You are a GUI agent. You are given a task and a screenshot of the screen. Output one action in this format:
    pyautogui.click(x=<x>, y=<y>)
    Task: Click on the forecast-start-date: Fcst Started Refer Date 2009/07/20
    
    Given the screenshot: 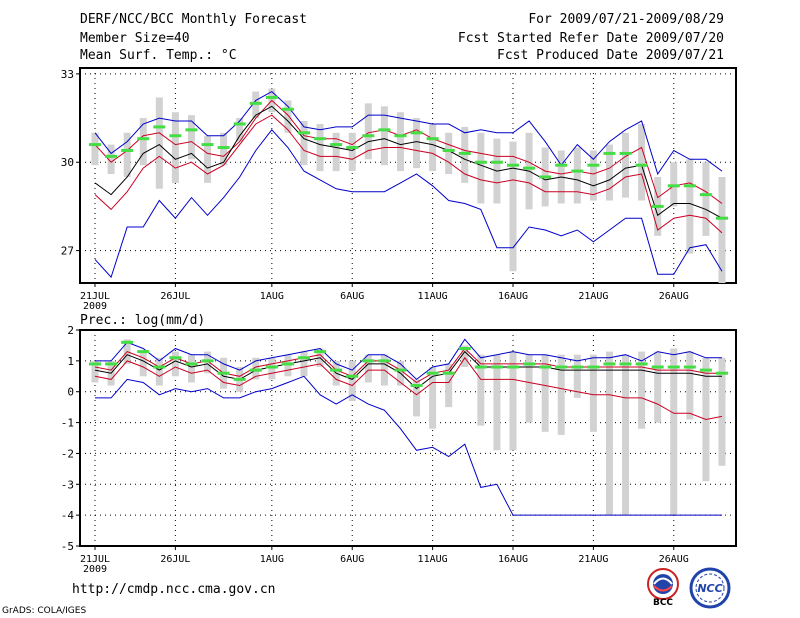 What is the action you would take?
    pyautogui.click(x=590, y=38)
    